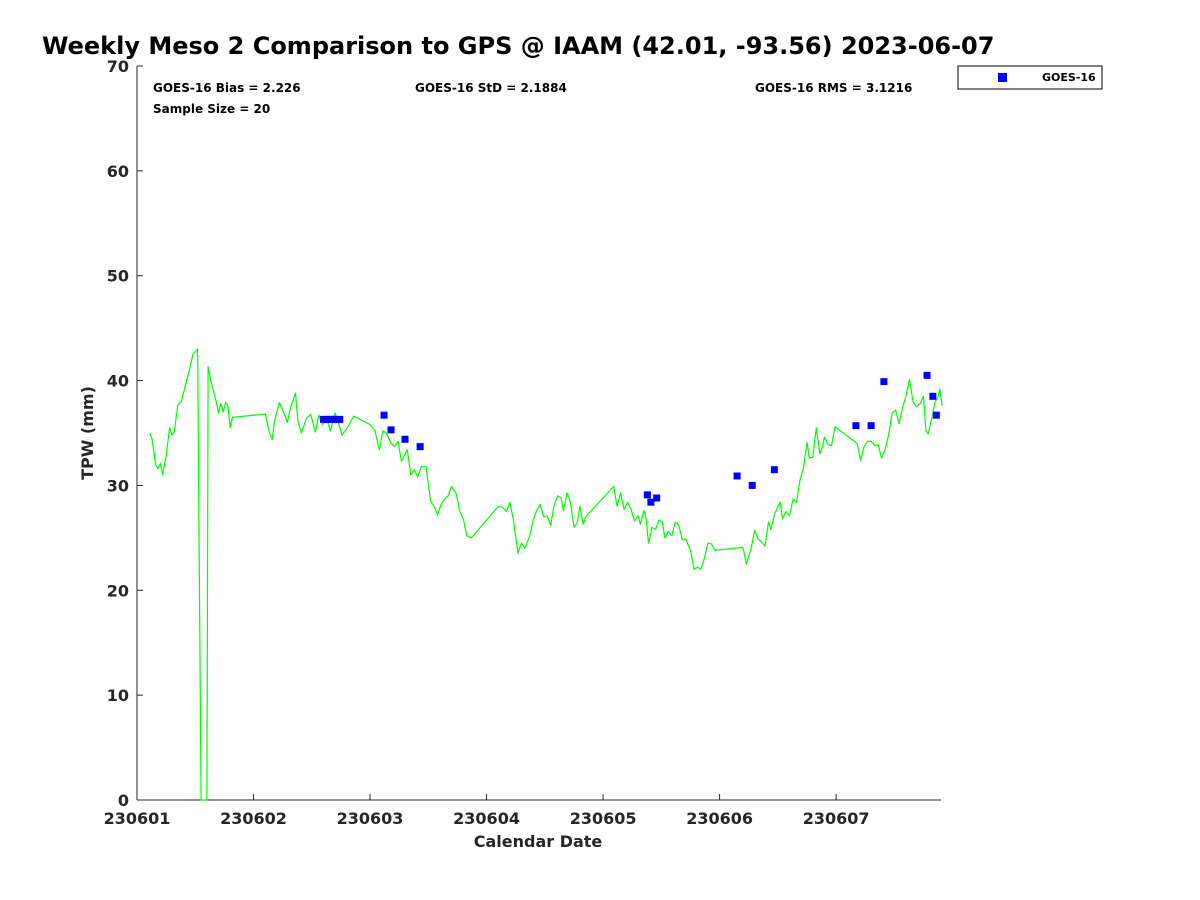 The image size is (1200, 900). I want to click on x-tick-label: 230604, so click(486, 818).